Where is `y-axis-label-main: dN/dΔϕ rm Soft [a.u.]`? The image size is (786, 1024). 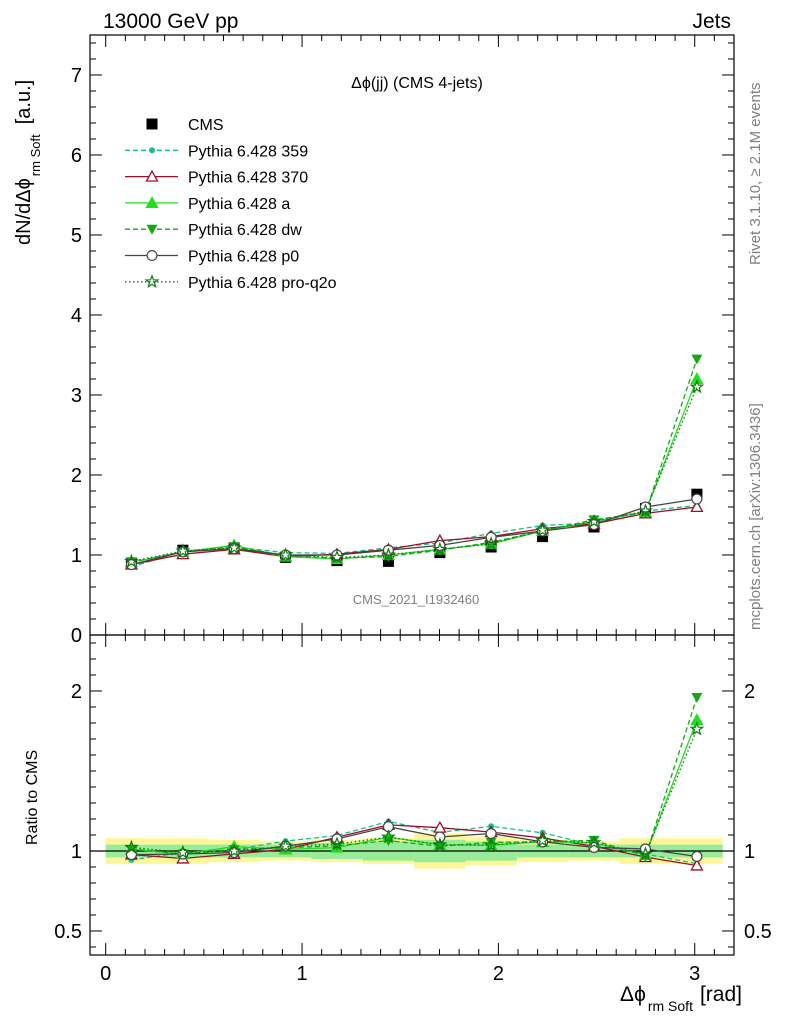
y-axis-label-main: dN/dΔϕ rm Soft [a.u.] is located at coordinates (28, 162).